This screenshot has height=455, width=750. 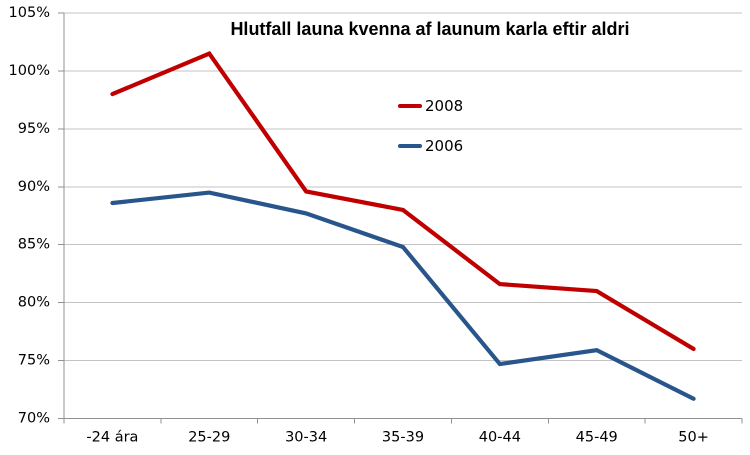 What do you see at coordinates (209, 438) in the screenshot?
I see `x-tick-label: 25-29` at bounding box center [209, 438].